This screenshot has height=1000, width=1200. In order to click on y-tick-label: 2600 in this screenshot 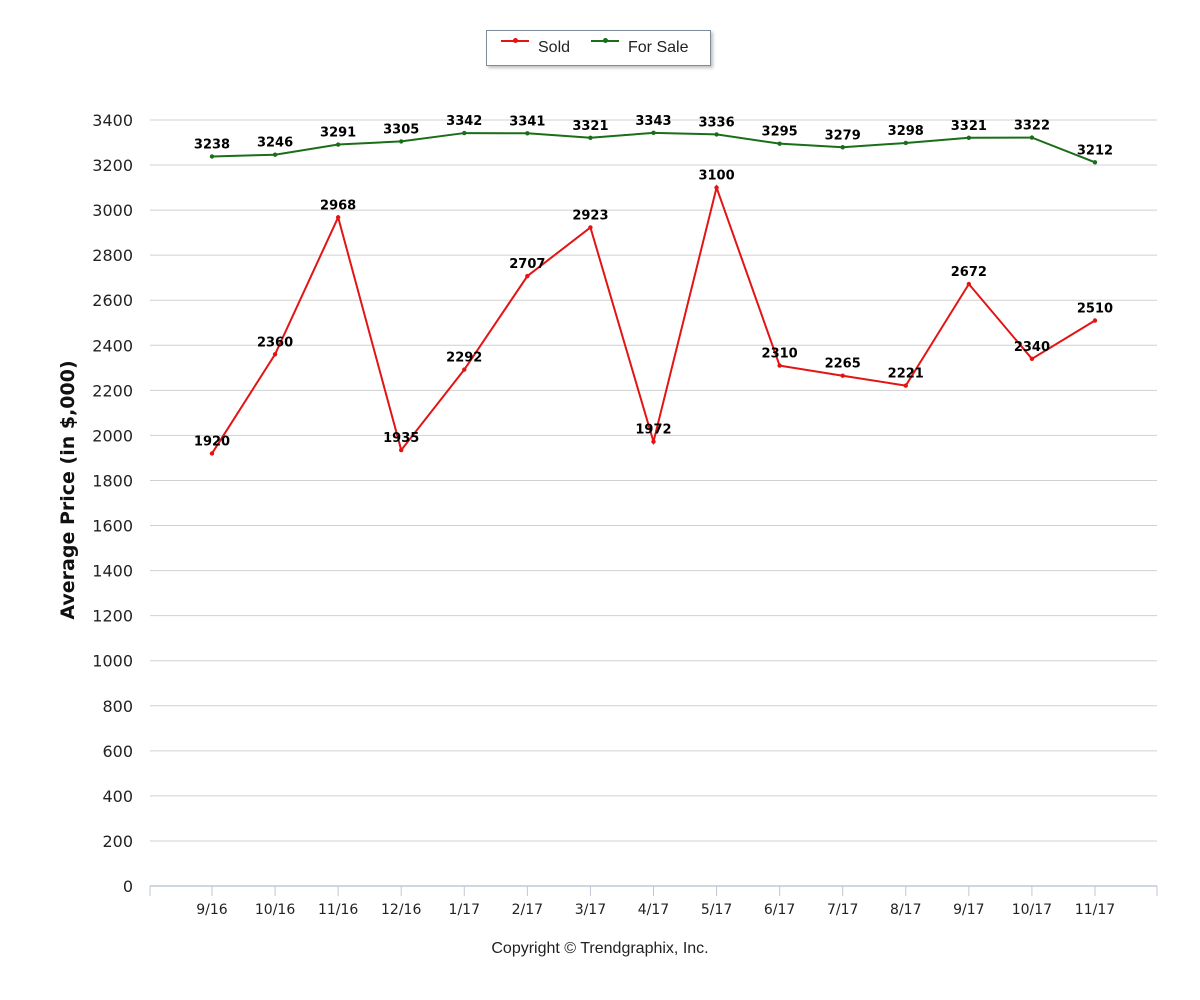, I will do `click(112, 300)`.